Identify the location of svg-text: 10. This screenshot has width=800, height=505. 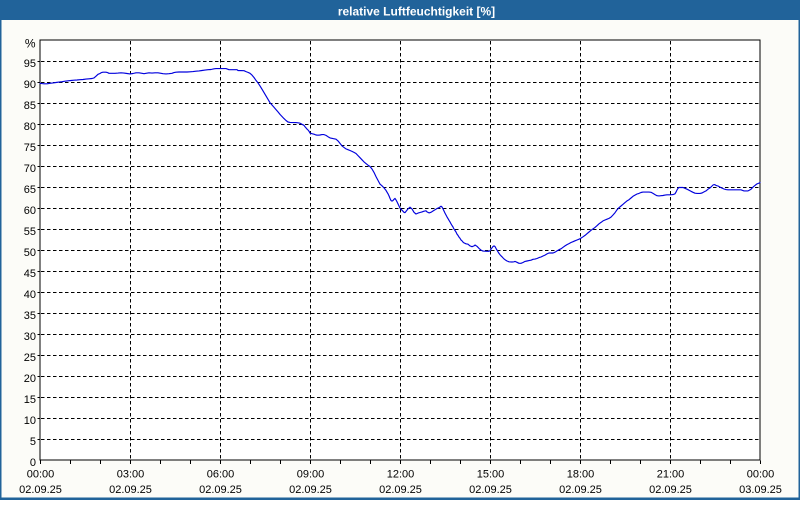
(30, 421).